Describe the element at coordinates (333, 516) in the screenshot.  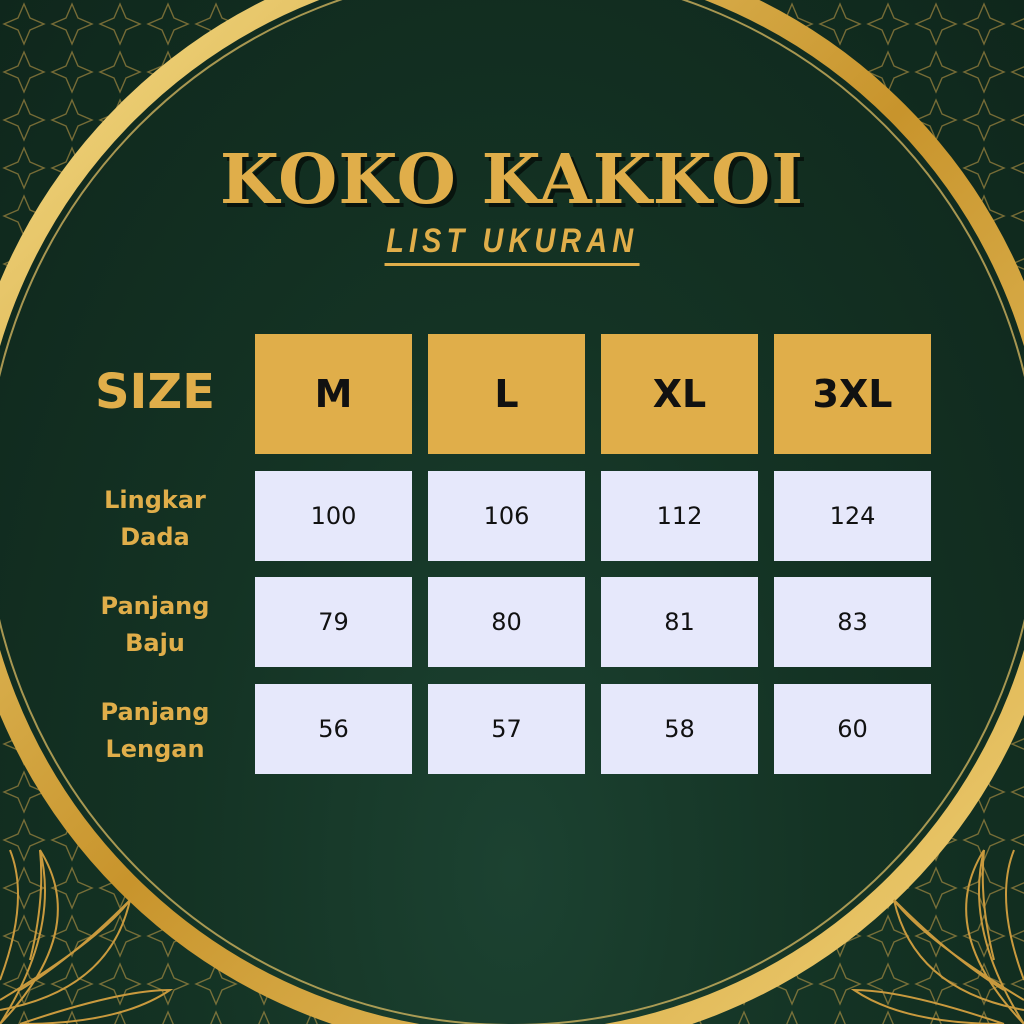
I see `table-cell: 100` at that location.